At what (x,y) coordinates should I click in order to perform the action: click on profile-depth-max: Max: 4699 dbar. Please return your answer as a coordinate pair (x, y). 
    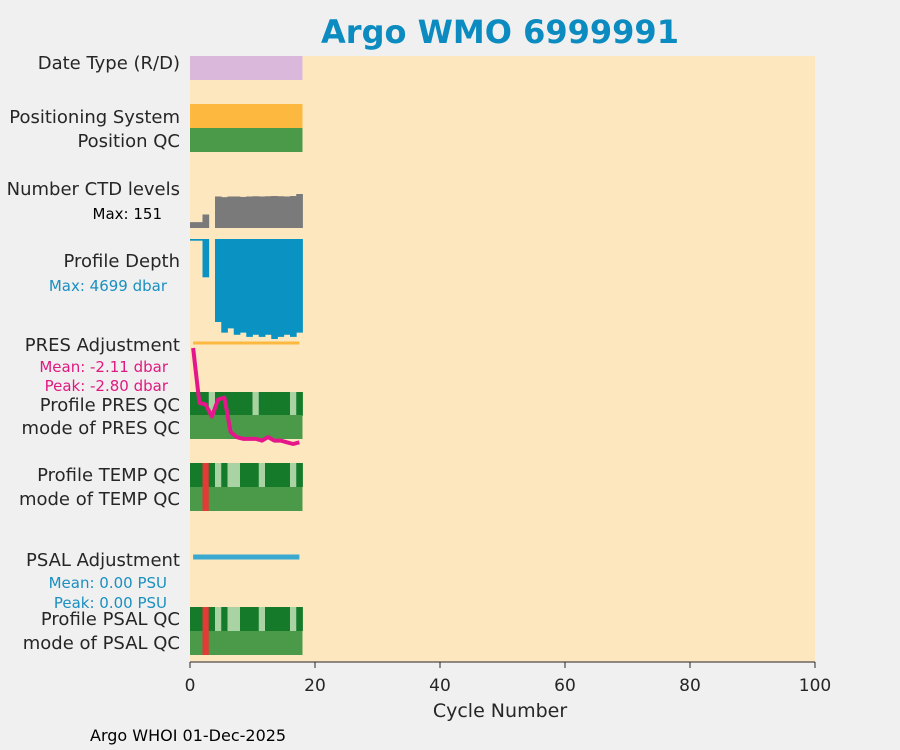
    Looking at the image, I should click on (108, 286).